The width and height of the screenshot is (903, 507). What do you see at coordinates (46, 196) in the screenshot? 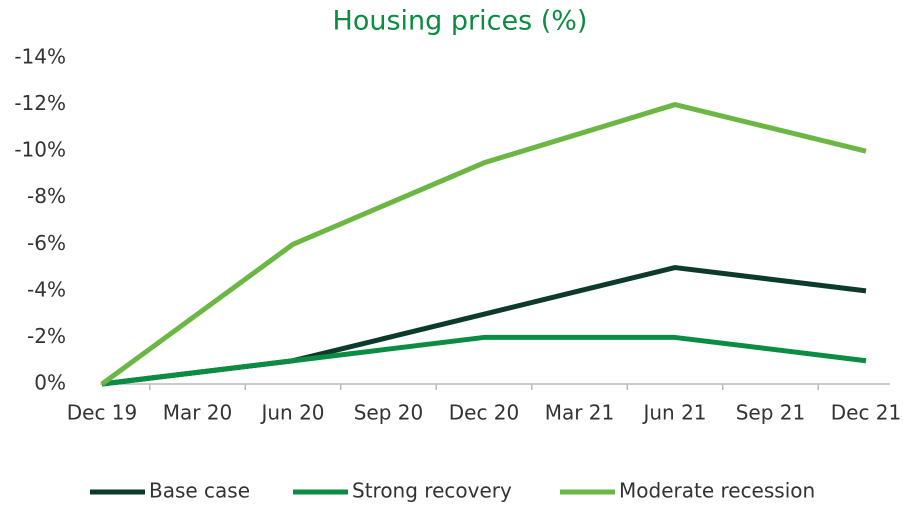
I see `y-tick-label: -8%` at bounding box center [46, 196].